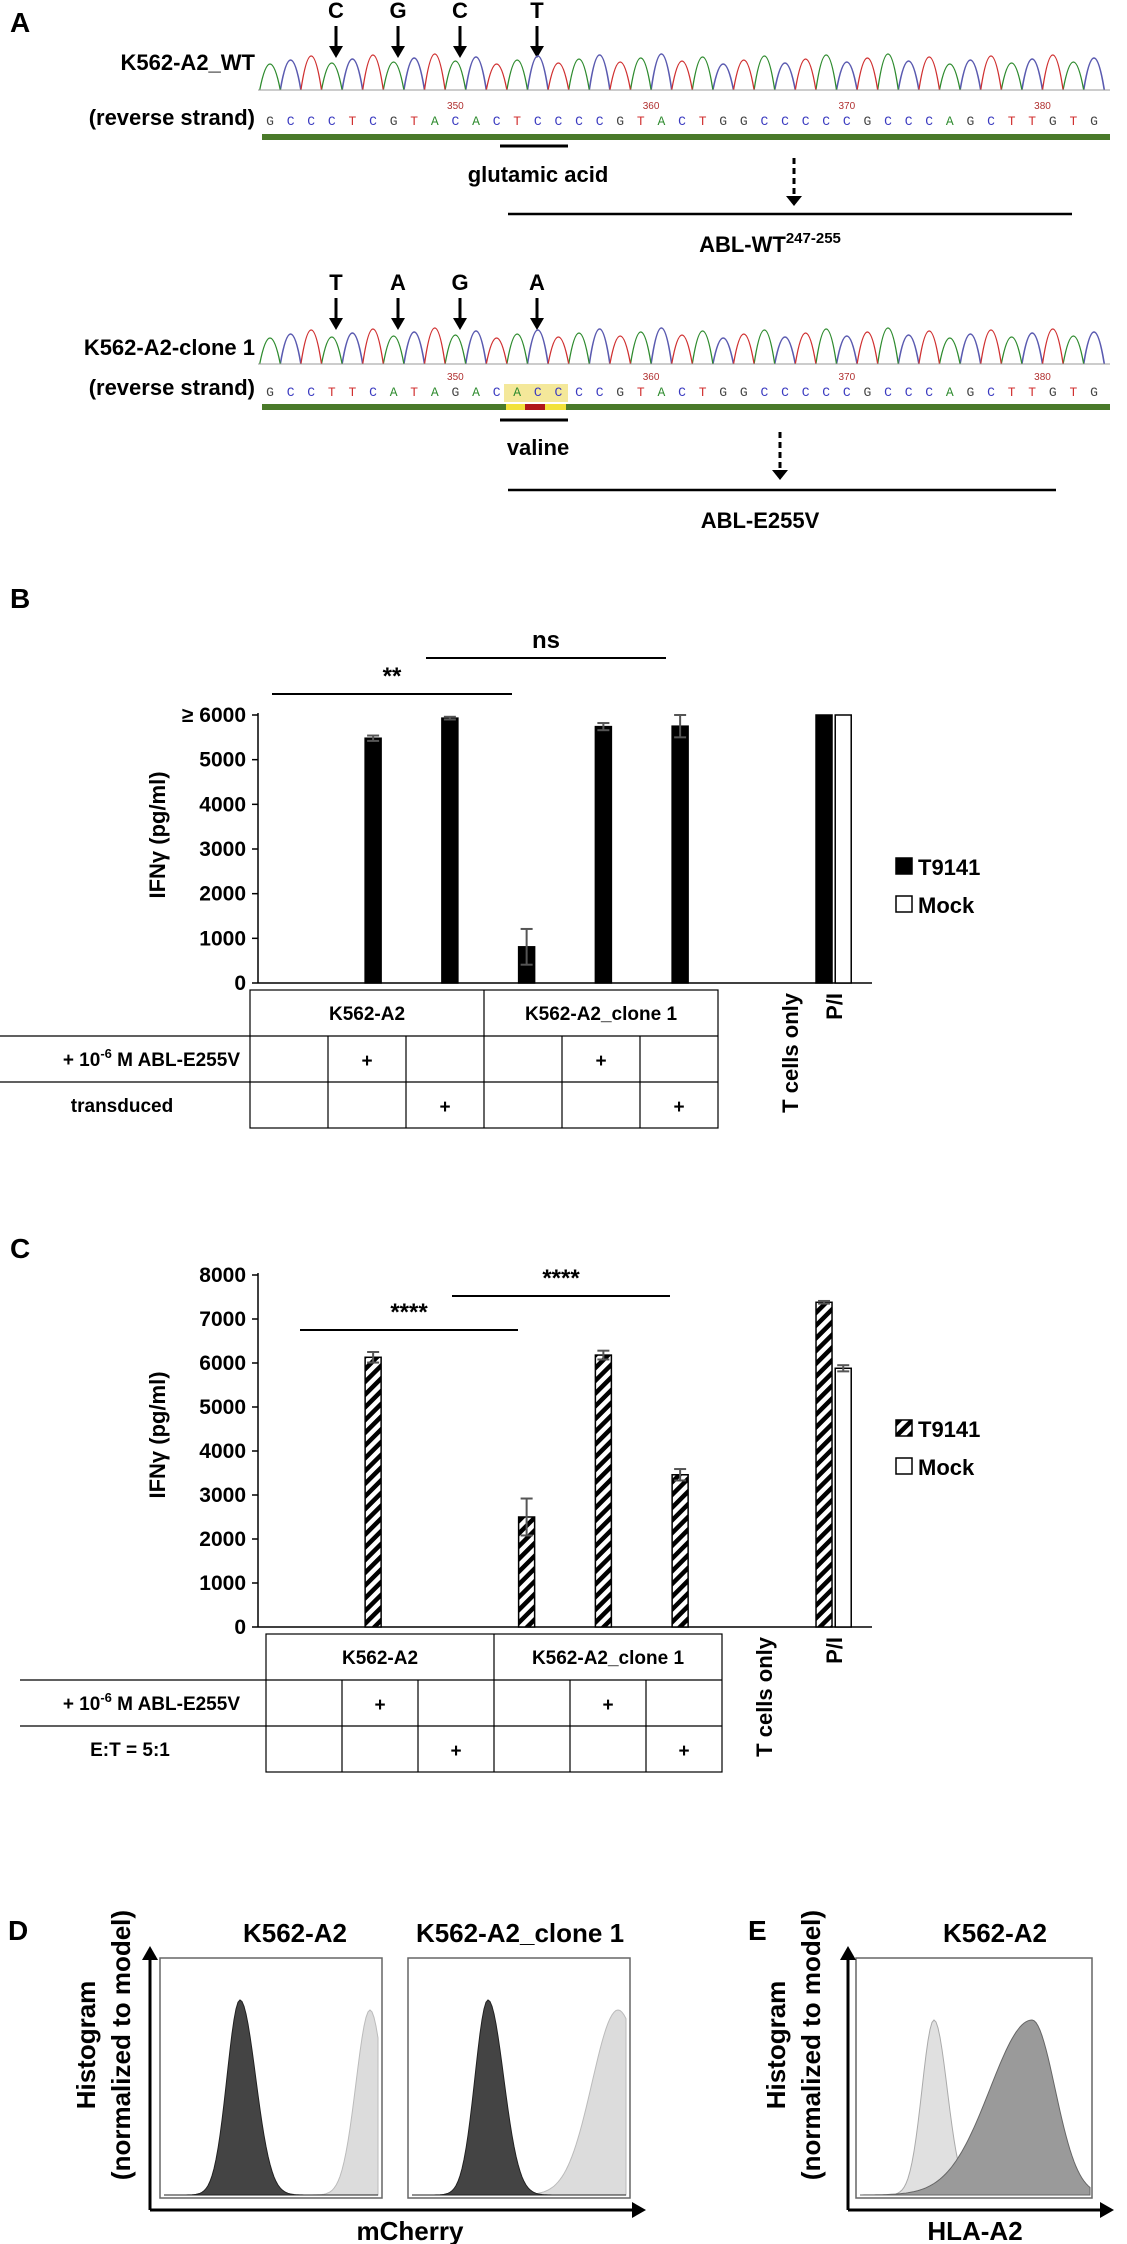  What do you see at coordinates (764, 1696) in the screenshot?
I see `c-tcells-only-label: T cells only` at bounding box center [764, 1696].